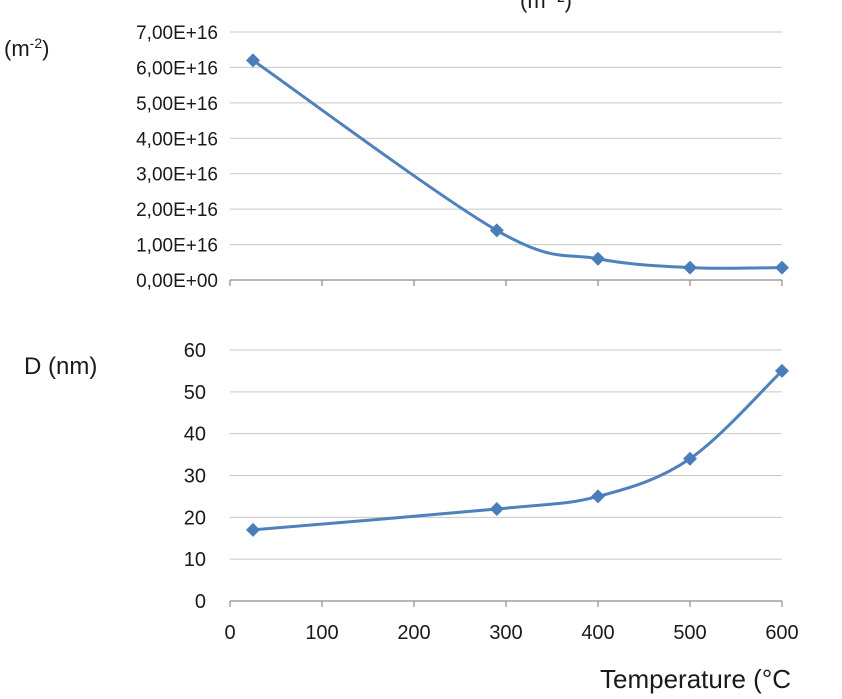  I want to click on top-y-tick-label: 1,00E+16, so click(177, 246).